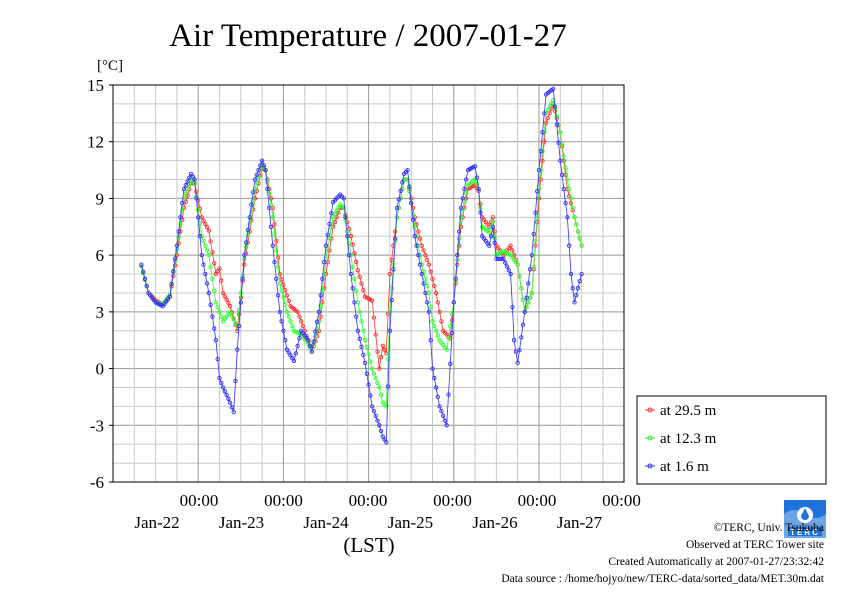 This screenshot has height=595, width=842. Describe the element at coordinates (731, 440) in the screenshot. I see `legend-box` at that location.